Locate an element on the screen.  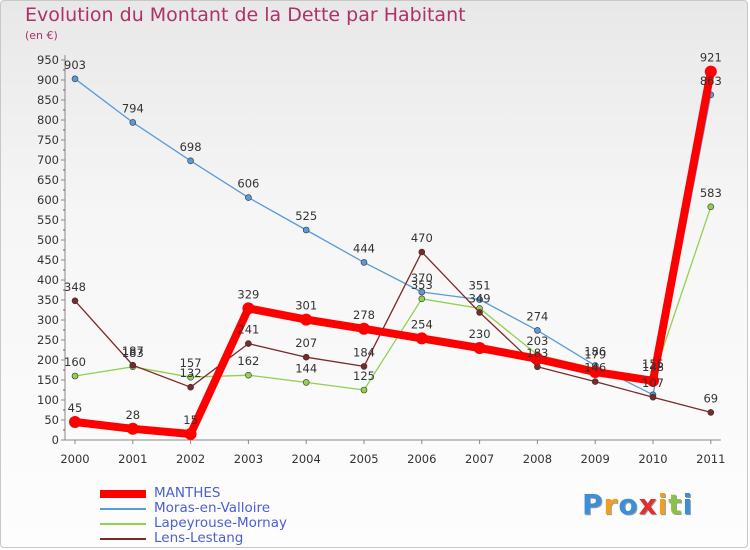
data-label: 370 is located at coordinates (422, 278).